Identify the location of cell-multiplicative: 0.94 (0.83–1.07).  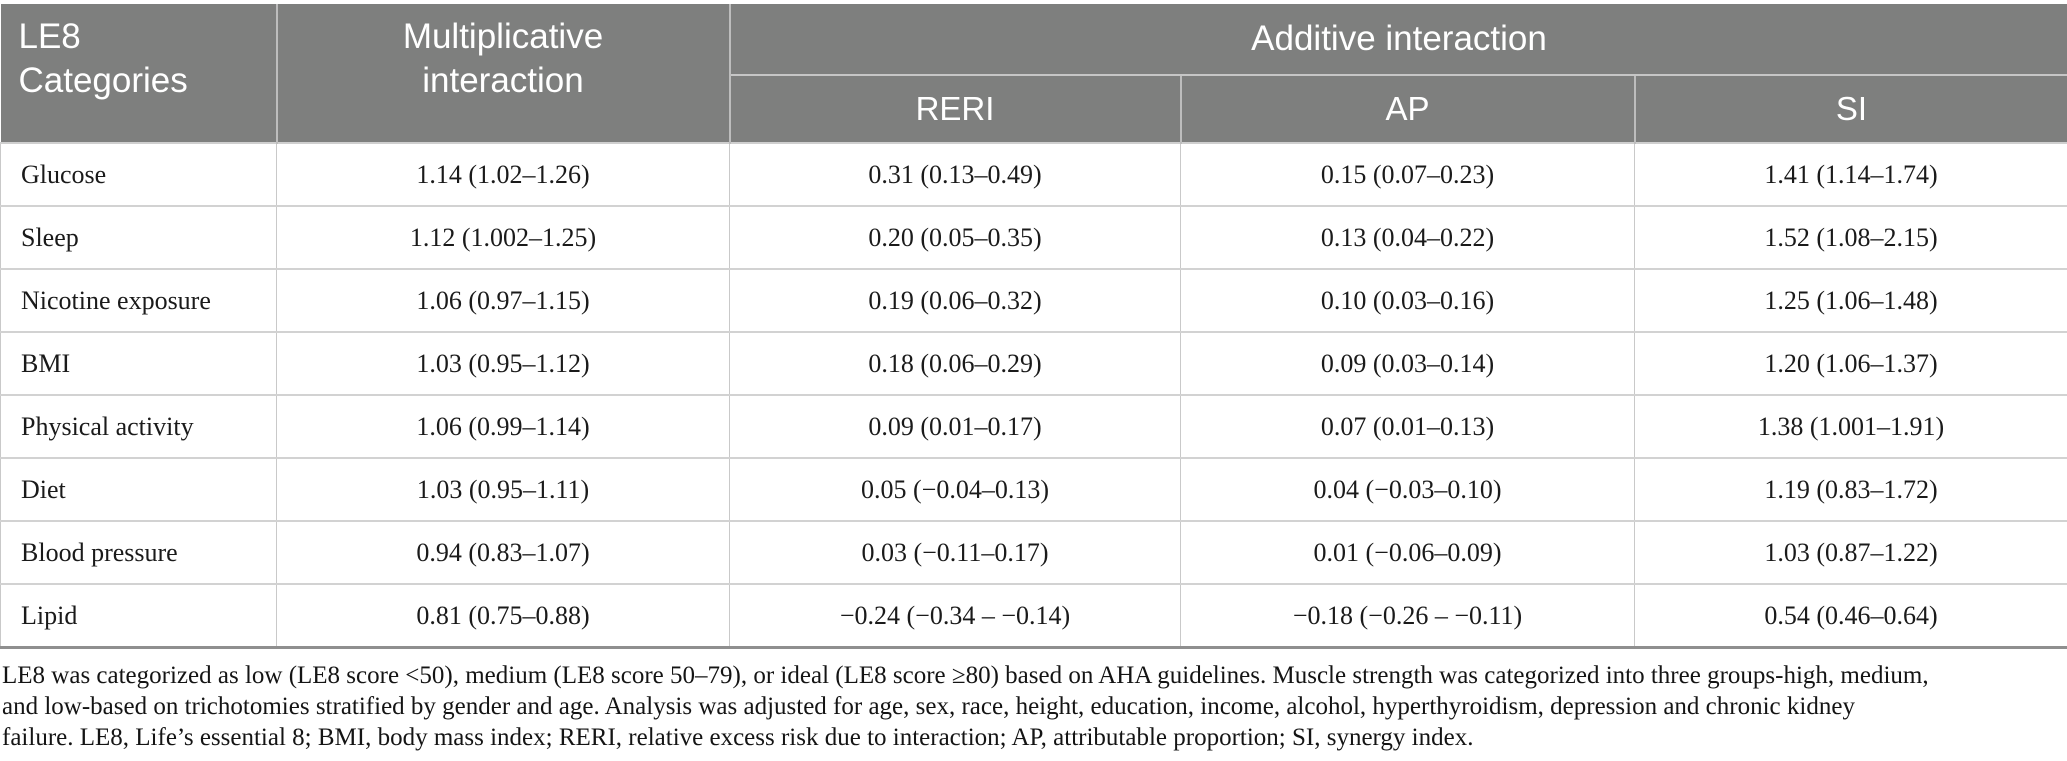
(503, 553).